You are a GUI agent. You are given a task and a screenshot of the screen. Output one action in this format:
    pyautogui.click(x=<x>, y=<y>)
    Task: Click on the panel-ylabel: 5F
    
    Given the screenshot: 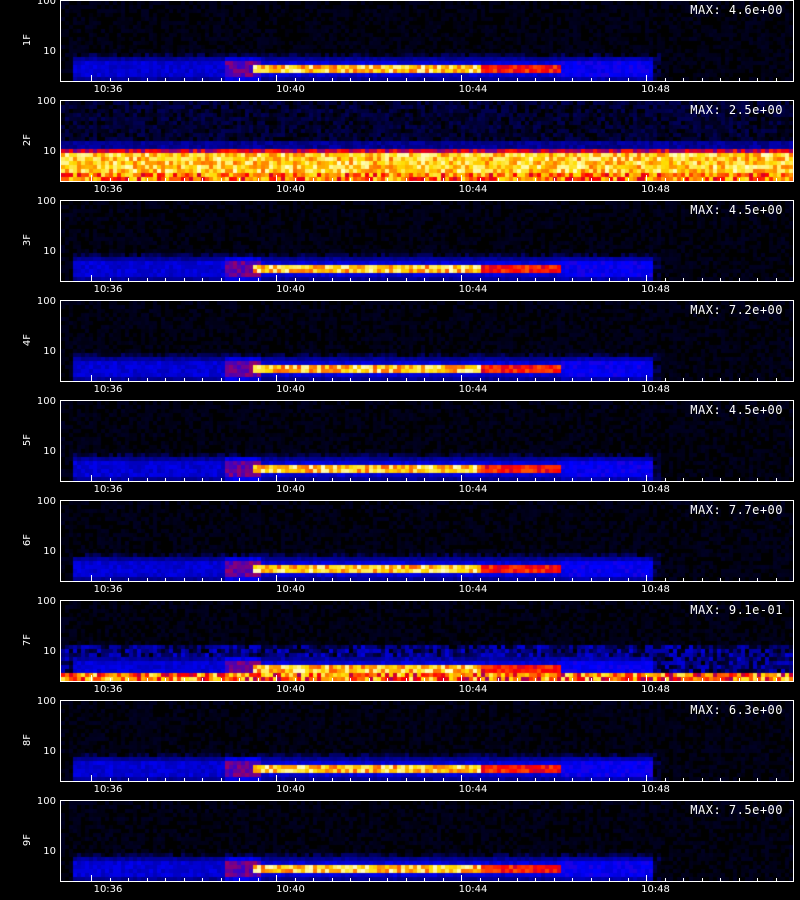 What is the action you would take?
    pyautogui.click(x=27, y=440)
    